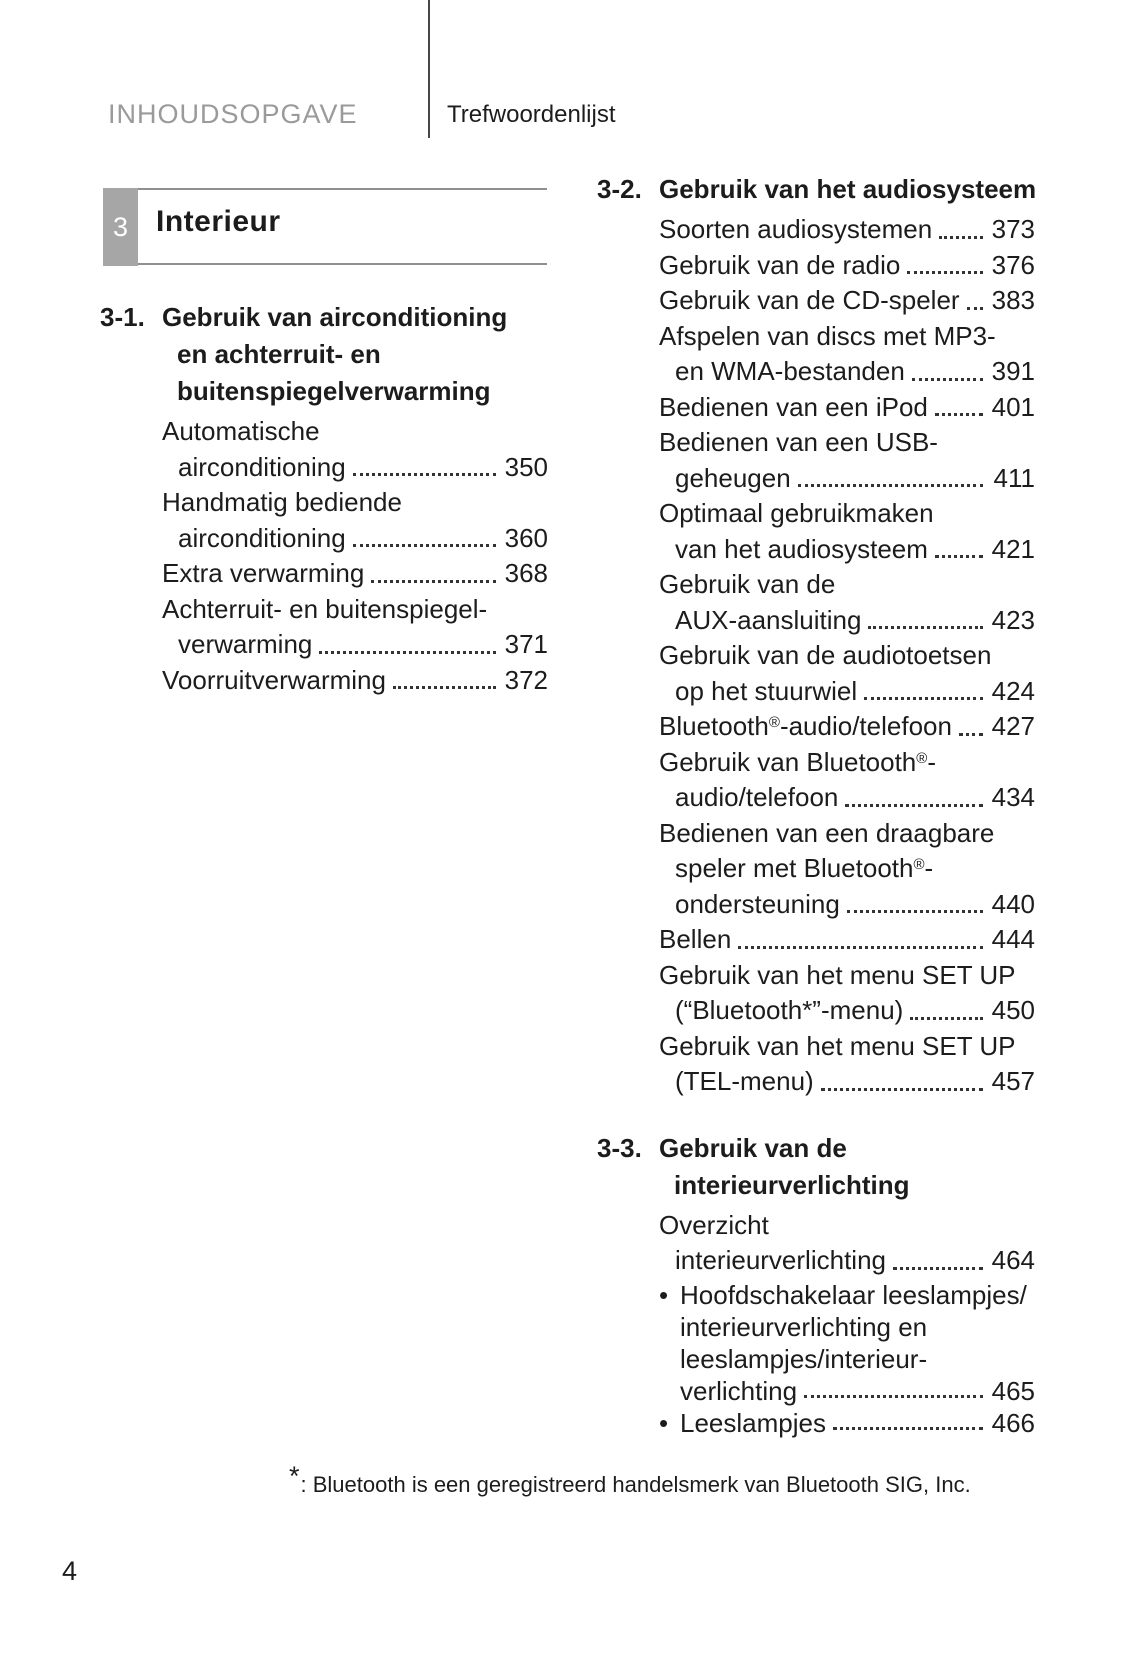 The width and height of the screenshot is (1142, 1654). I want to click on toc-entry-line-with-page: Soorten audiosystemen 373, so click(847, 230).